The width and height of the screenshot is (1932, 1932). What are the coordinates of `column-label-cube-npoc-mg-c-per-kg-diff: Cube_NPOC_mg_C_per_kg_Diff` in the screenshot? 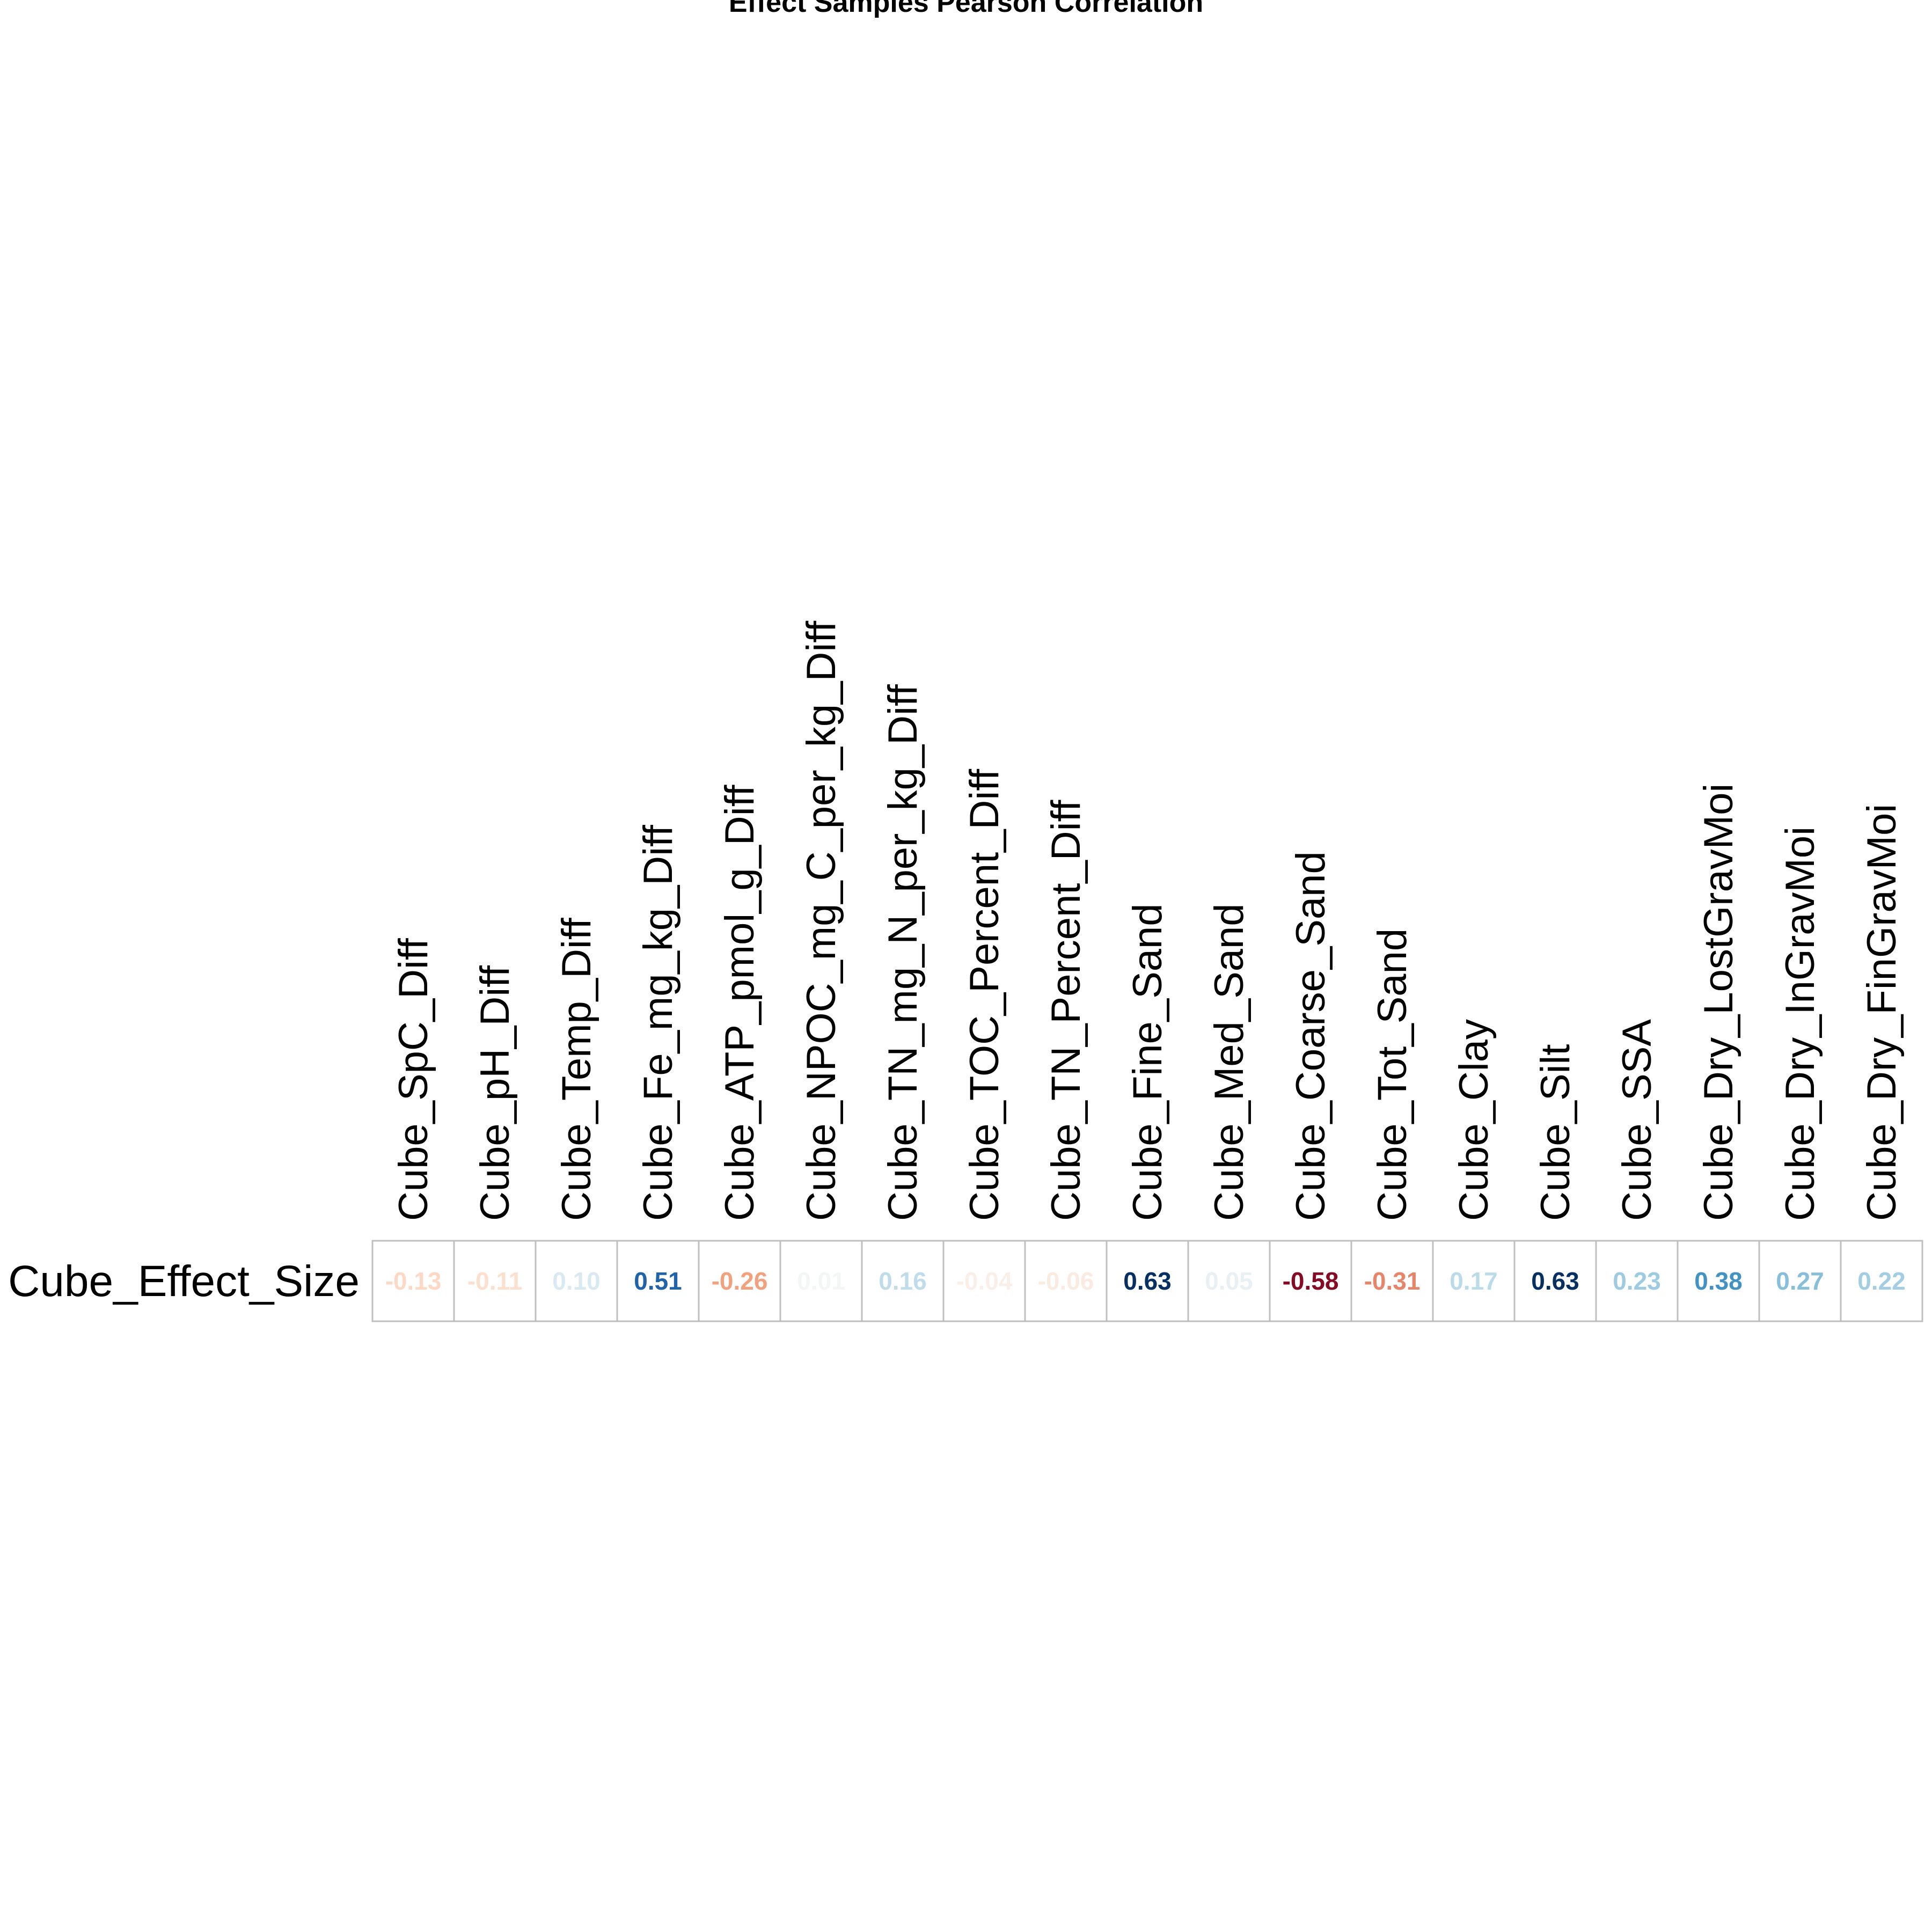 It's located at (821, 920).